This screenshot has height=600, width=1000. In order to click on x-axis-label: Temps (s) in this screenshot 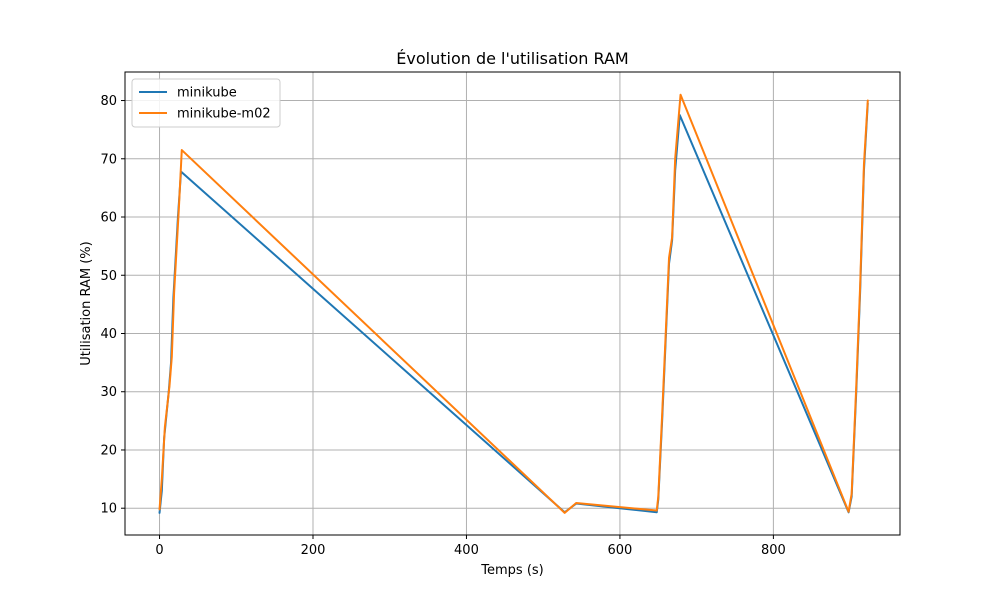, I will do `click(511, 570)`.